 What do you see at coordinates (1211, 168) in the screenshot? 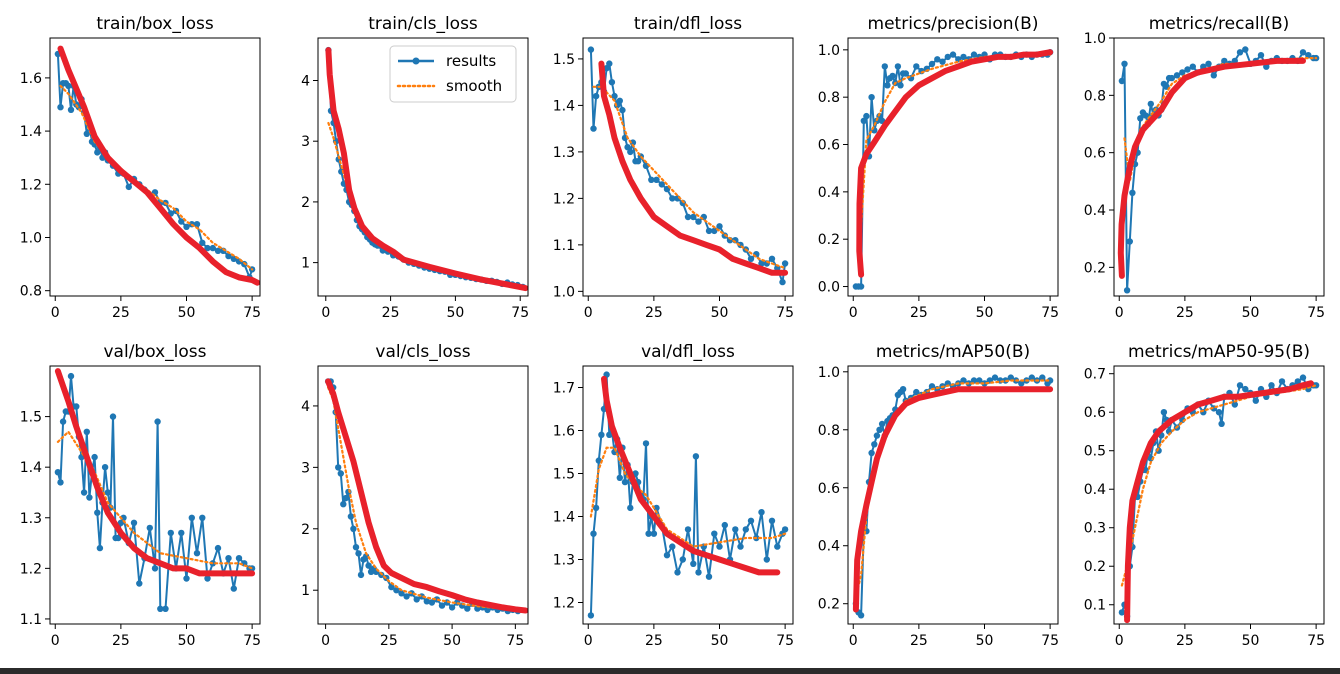
I see `overlay-trend-curve` at bounding box center [1211, 168].